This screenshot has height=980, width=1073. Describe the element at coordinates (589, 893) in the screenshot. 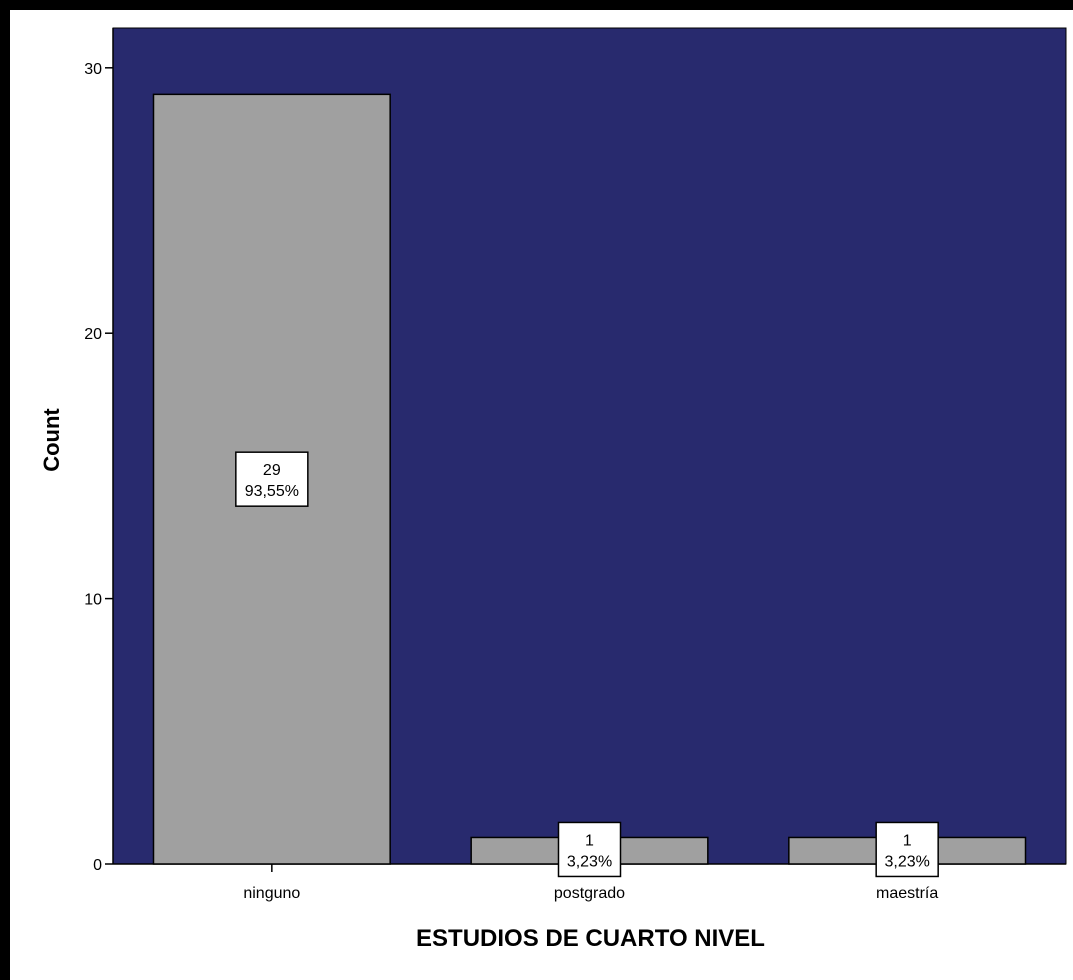

I see `x-tick-label: postgrado` at that location.